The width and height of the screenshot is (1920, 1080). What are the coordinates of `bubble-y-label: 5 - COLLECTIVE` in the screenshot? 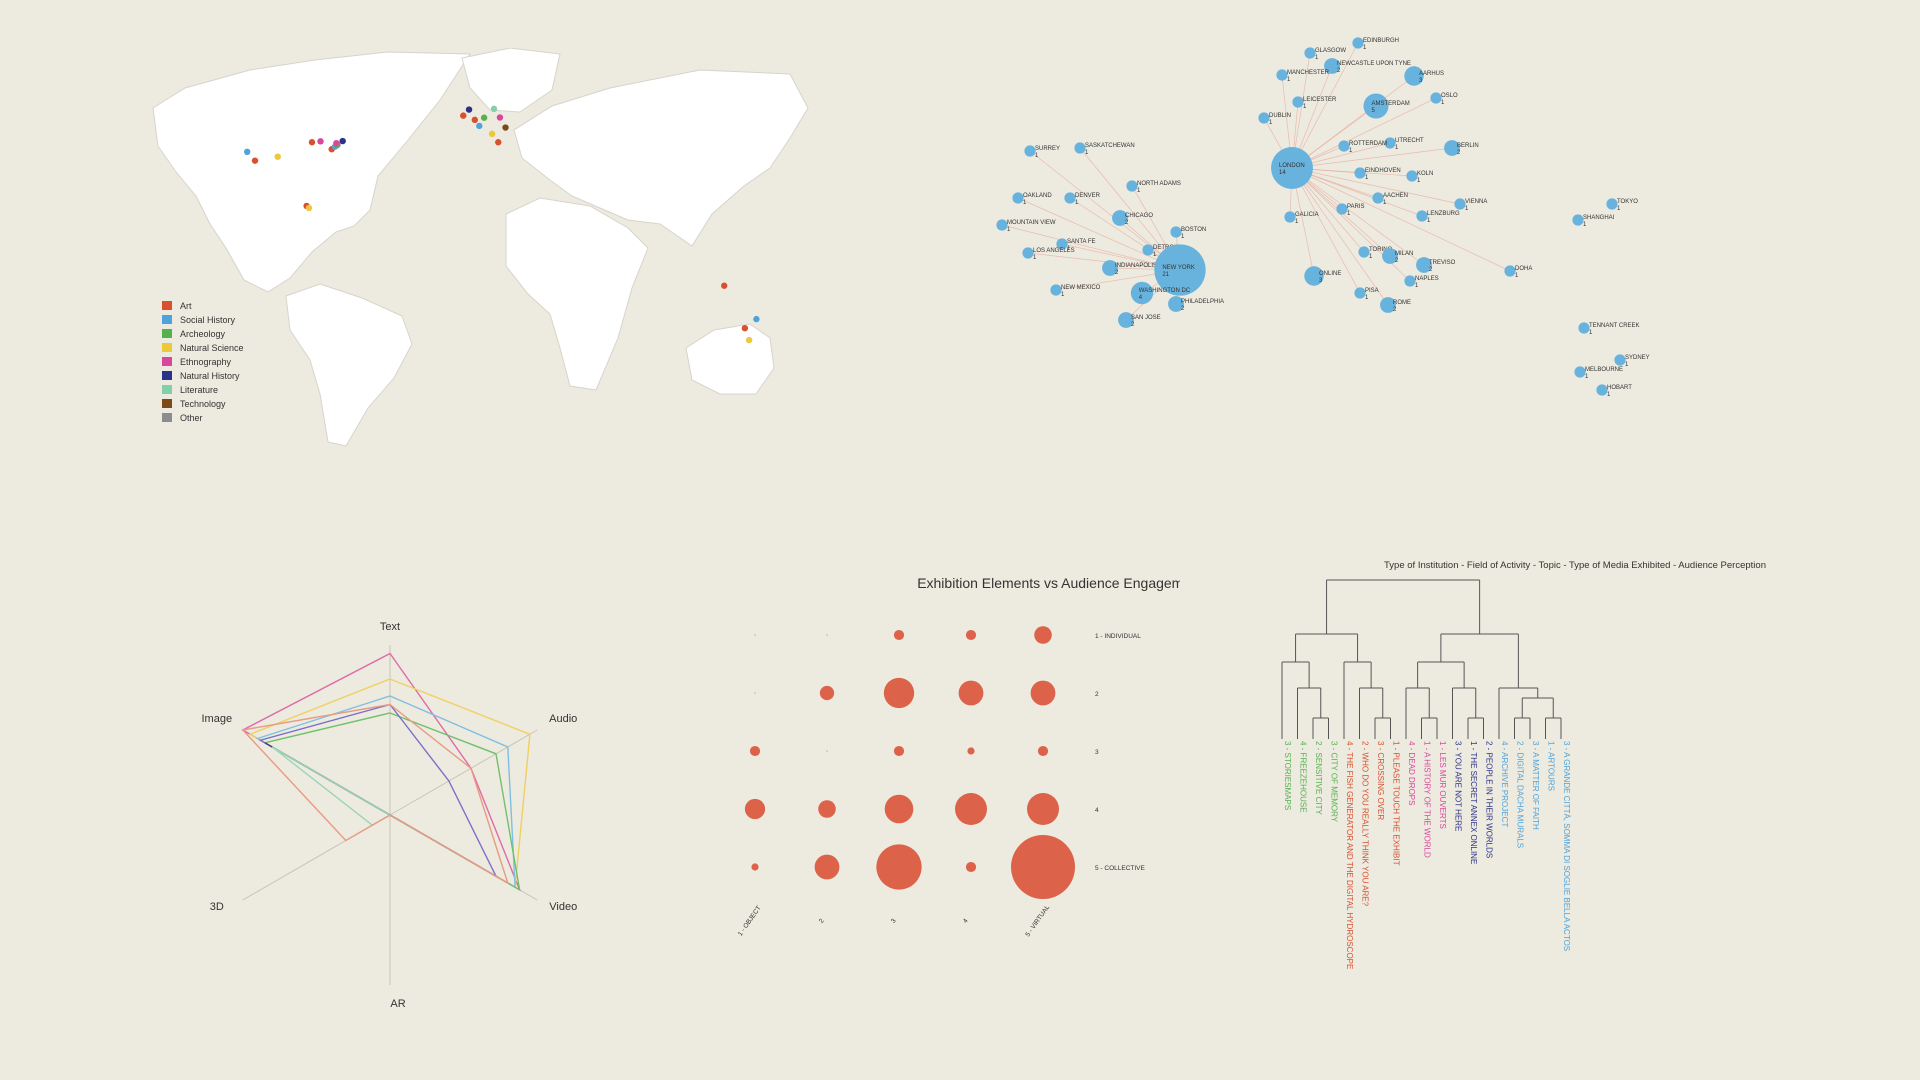 It's located at (1120, 868).